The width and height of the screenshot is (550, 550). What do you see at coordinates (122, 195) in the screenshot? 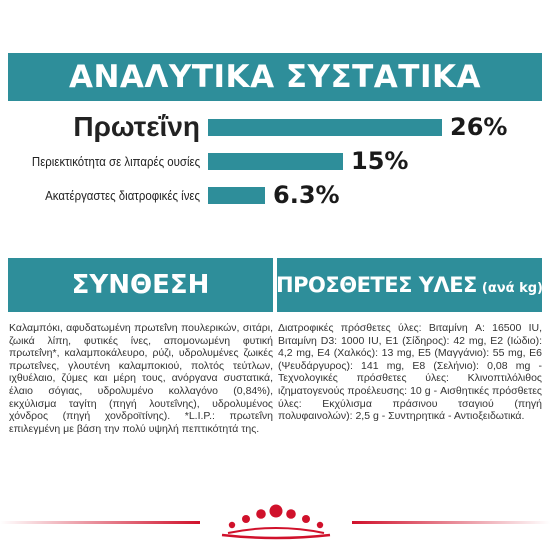
I see `analytical-label: Ακατέργαστες διατροφικές ίνες` at bounding box center [122, 195].